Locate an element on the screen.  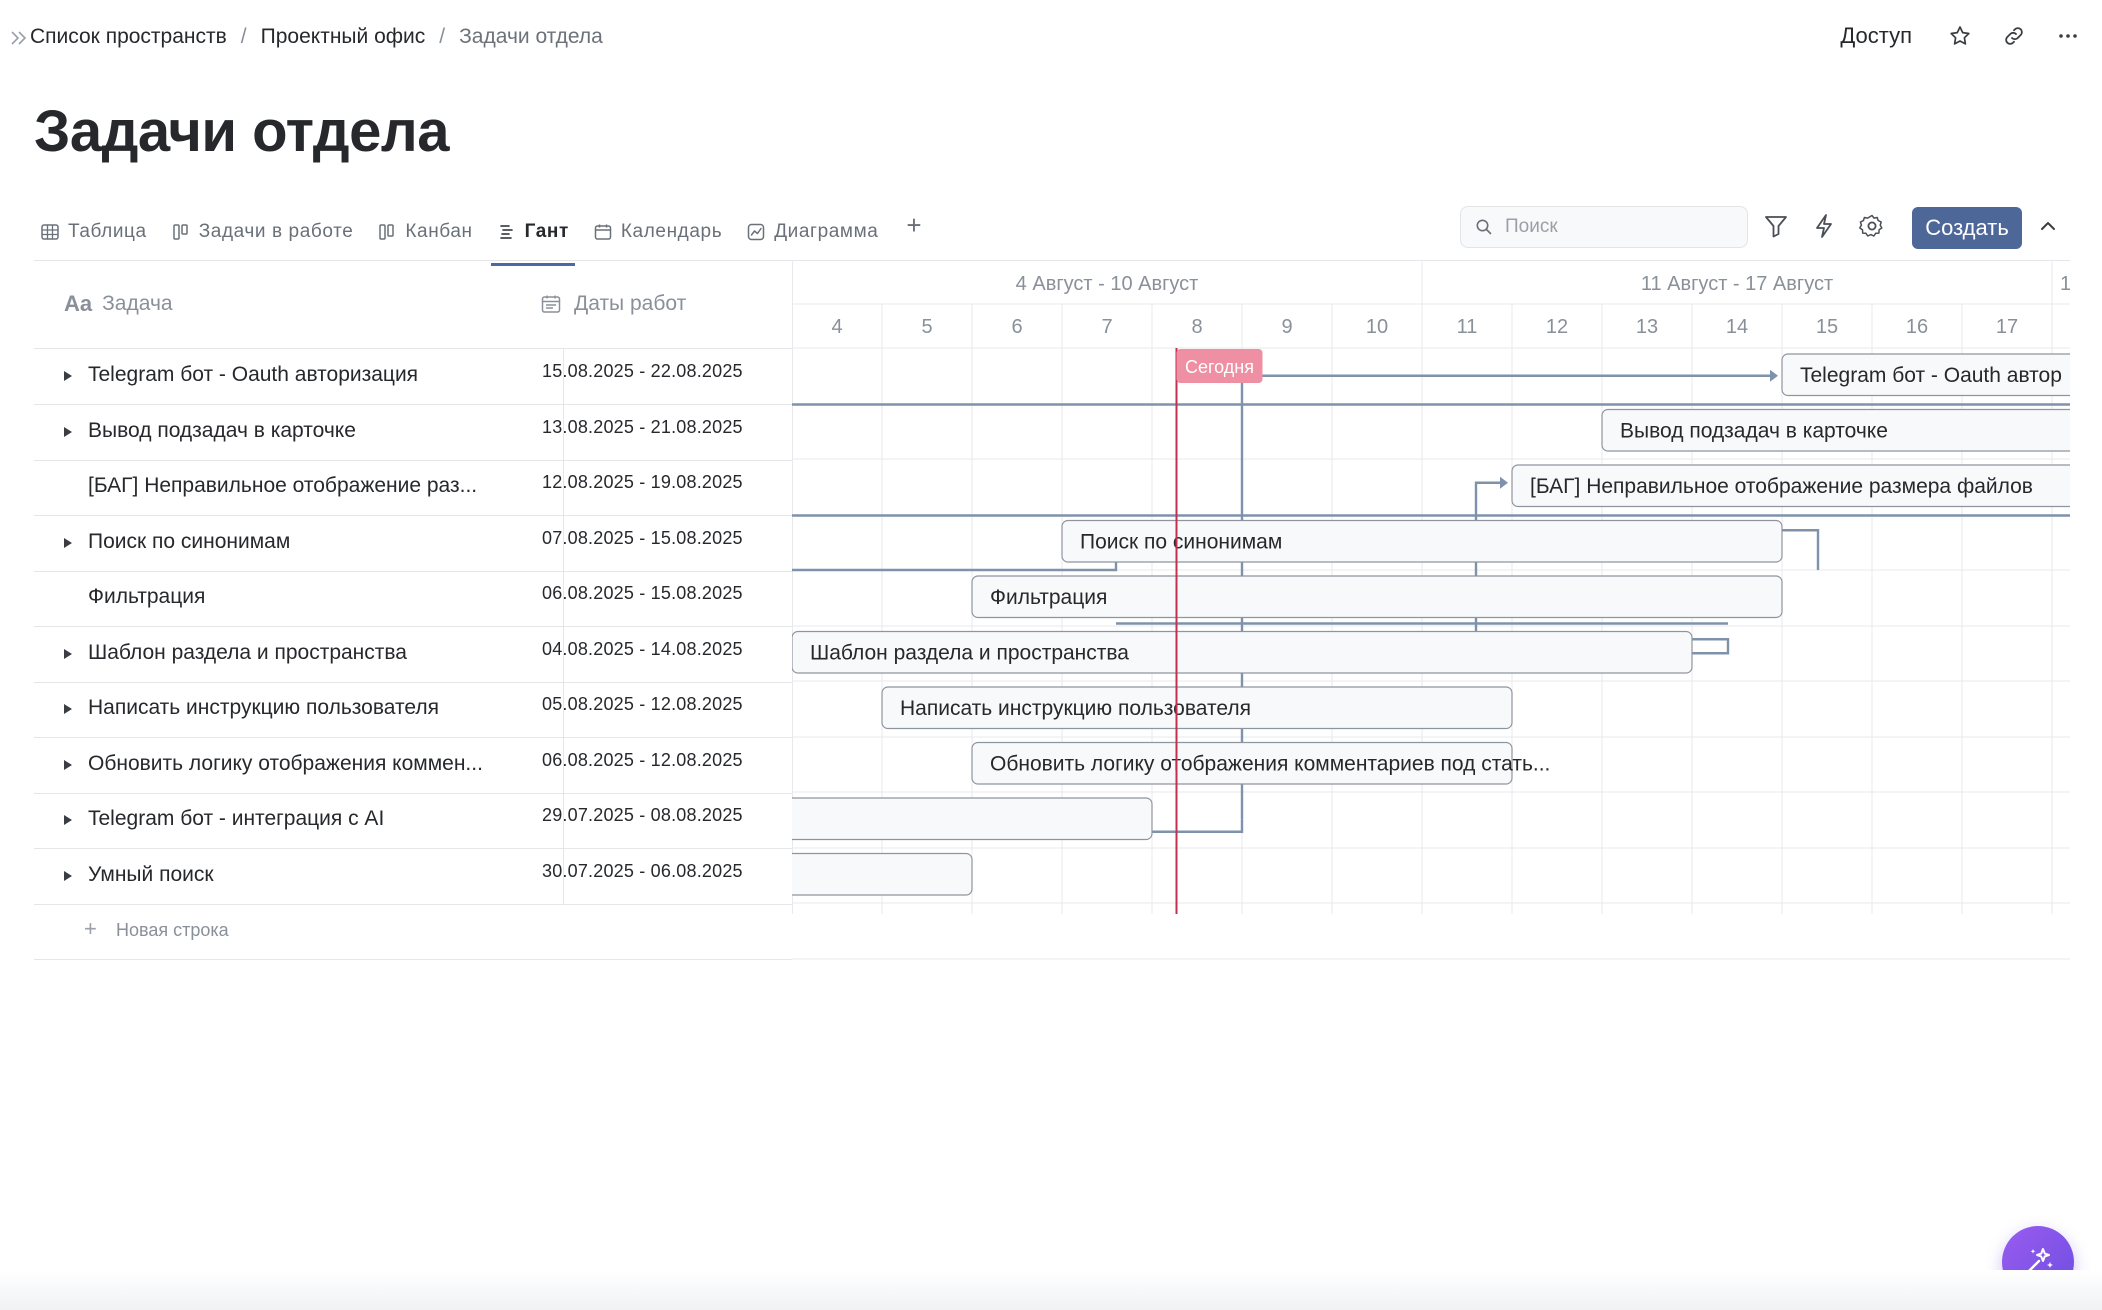
task-name: Фильтрация is located at coordinates (147, 596).